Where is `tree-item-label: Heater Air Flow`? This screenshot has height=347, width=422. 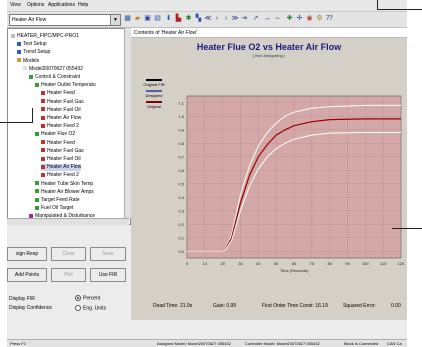 tree-item-label: Heater Air Flow is located at coordinates (64, 167).